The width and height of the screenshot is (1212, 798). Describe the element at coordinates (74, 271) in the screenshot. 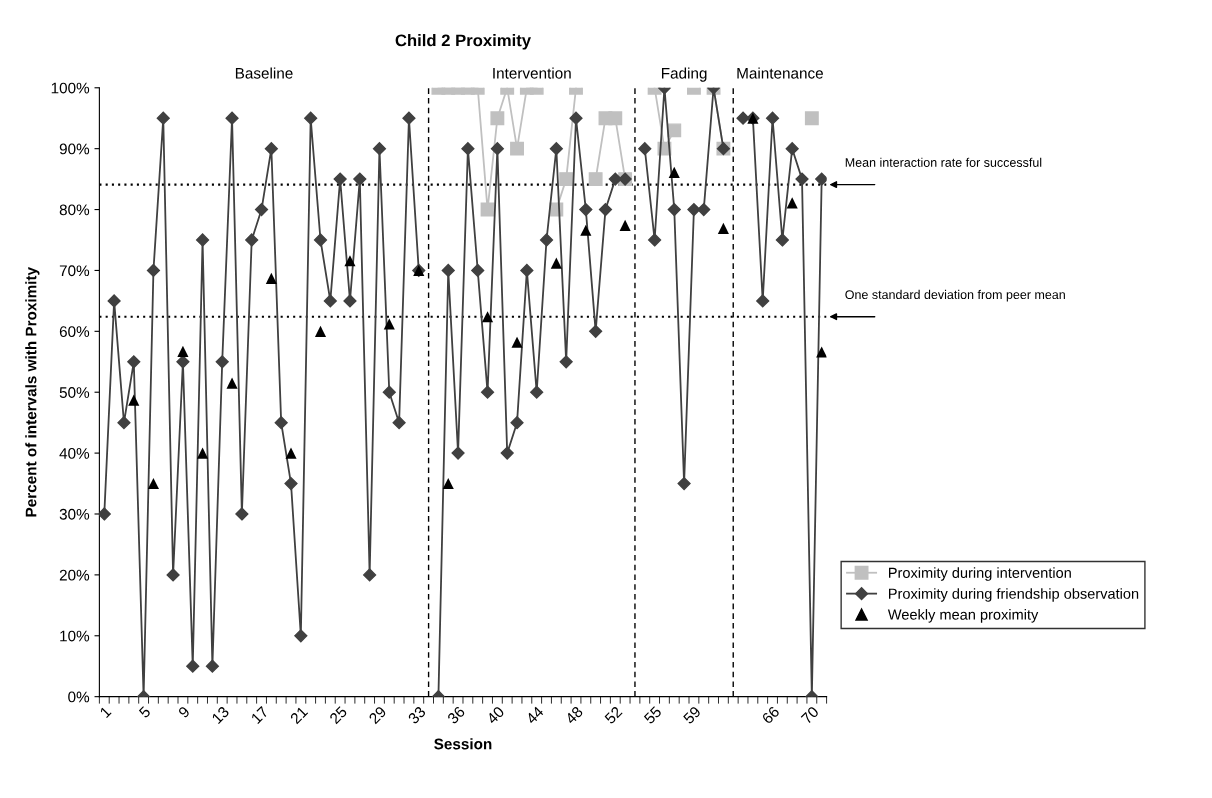

I see `y-tick-label: 70%` at that location.